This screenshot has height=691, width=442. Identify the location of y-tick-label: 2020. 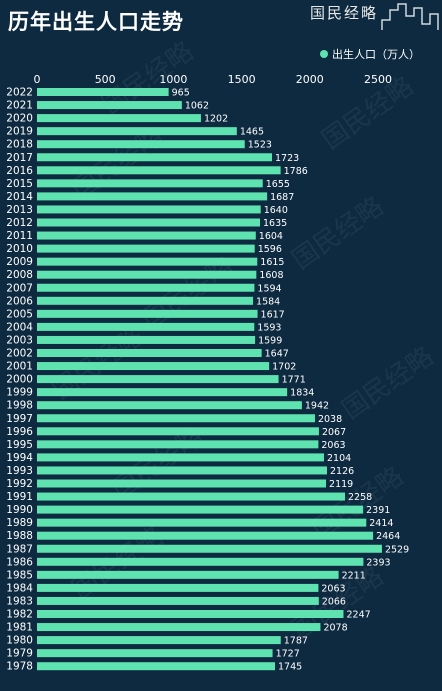
(19, 119).